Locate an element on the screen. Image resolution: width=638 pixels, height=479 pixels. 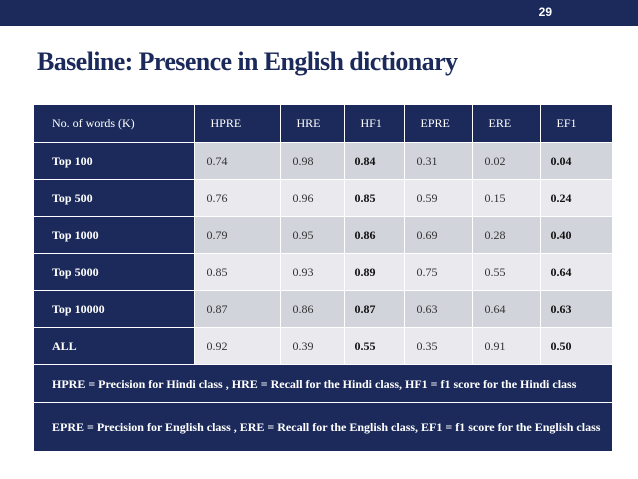
row-label: ALL is located at coordinates (114, 346).